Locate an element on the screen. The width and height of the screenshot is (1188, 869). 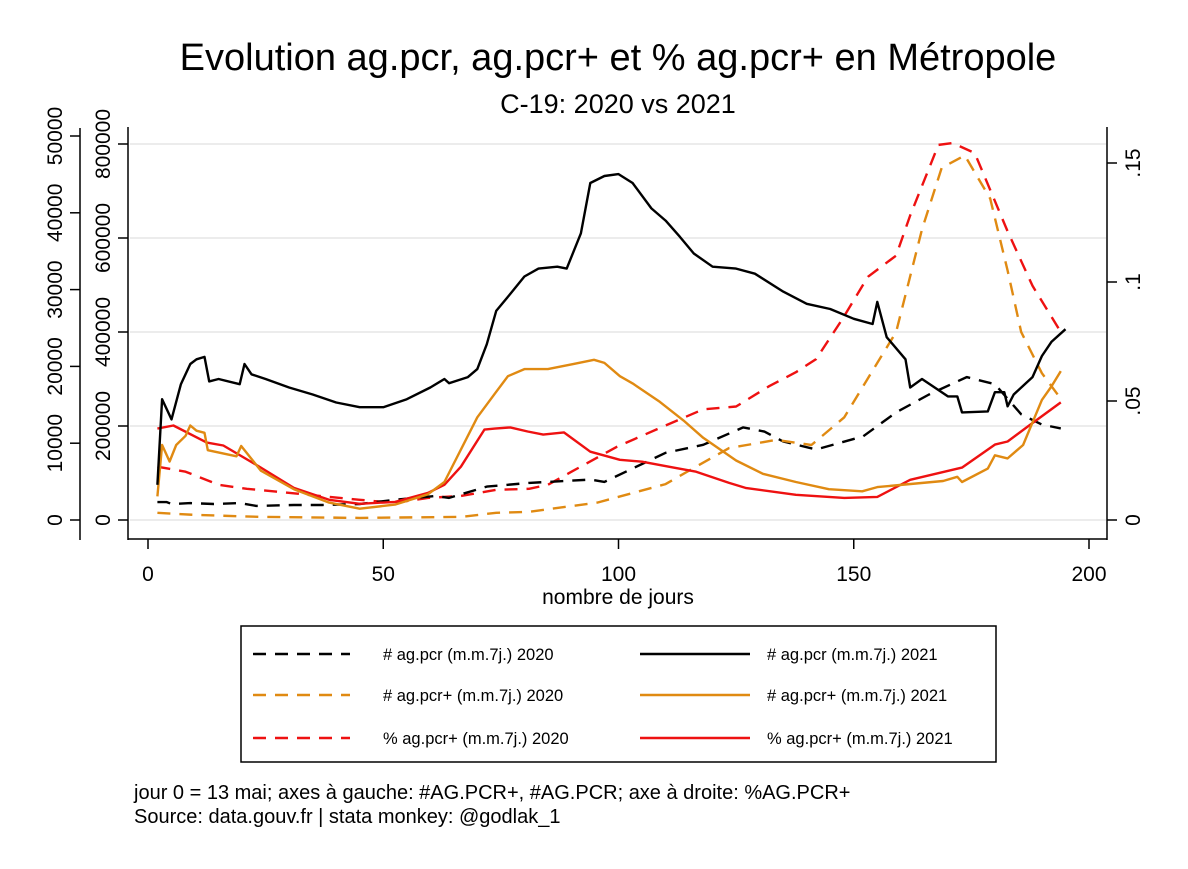
x-tick-label: 150 is located at coordinates (853, 574).